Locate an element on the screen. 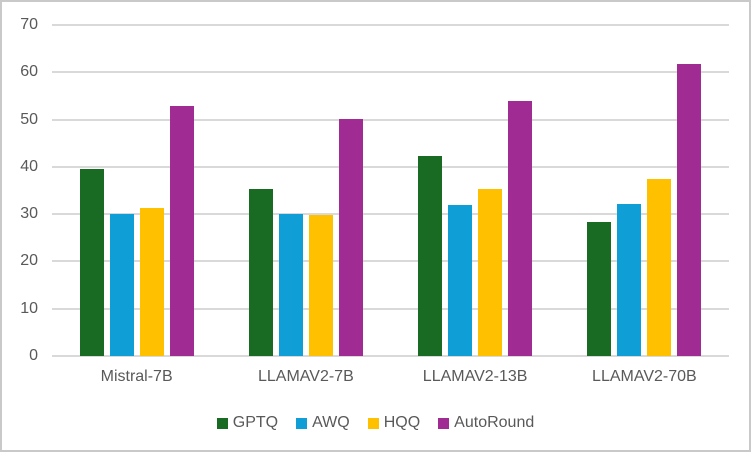 The height and width of the screenshot is (452, 751). y-tick-label: 50 is located at coordinates (29, 119).